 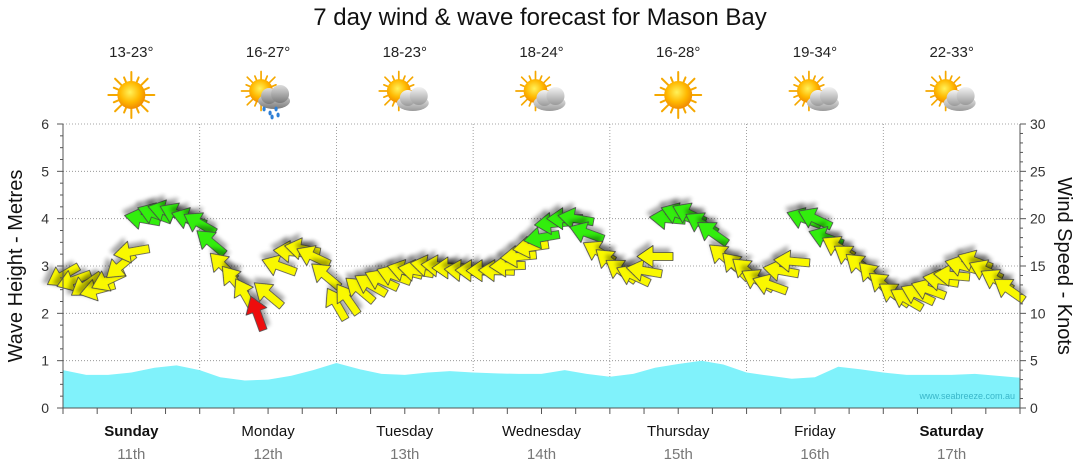 I want to click on temperature-range-label: 18-24°, so click(x=541, y=52).